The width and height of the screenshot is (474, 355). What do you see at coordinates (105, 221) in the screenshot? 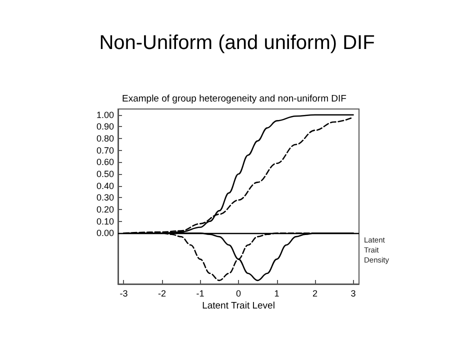
I see `y-tick-label: 0.10` at bounding box center [105, 221].